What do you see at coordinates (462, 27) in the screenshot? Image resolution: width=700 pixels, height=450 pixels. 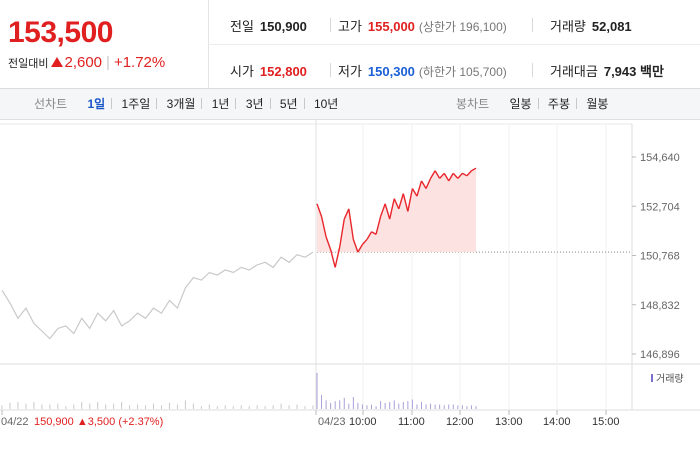 I see `stat-sub: (상한가 196,100)` at bounding box center [462, 27].